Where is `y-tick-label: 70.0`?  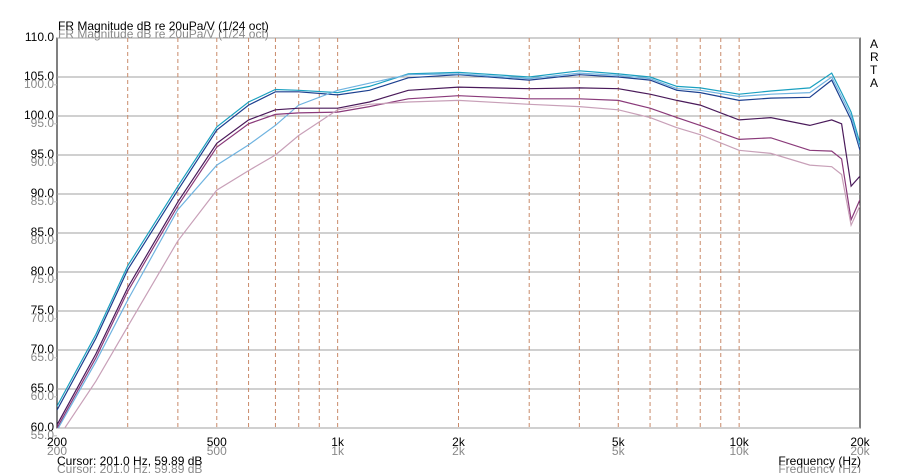
y-tick-label: 70.0 is located at coordinates (43, 349).